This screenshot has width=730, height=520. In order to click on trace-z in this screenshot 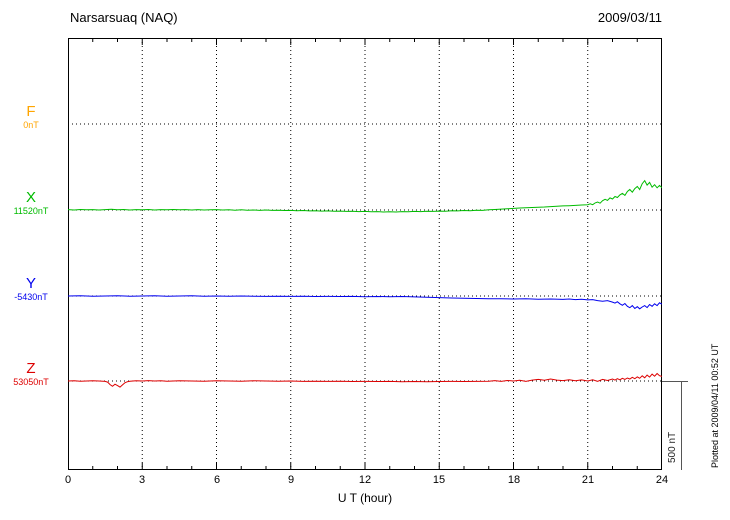, I will do `click(365, 380)`.